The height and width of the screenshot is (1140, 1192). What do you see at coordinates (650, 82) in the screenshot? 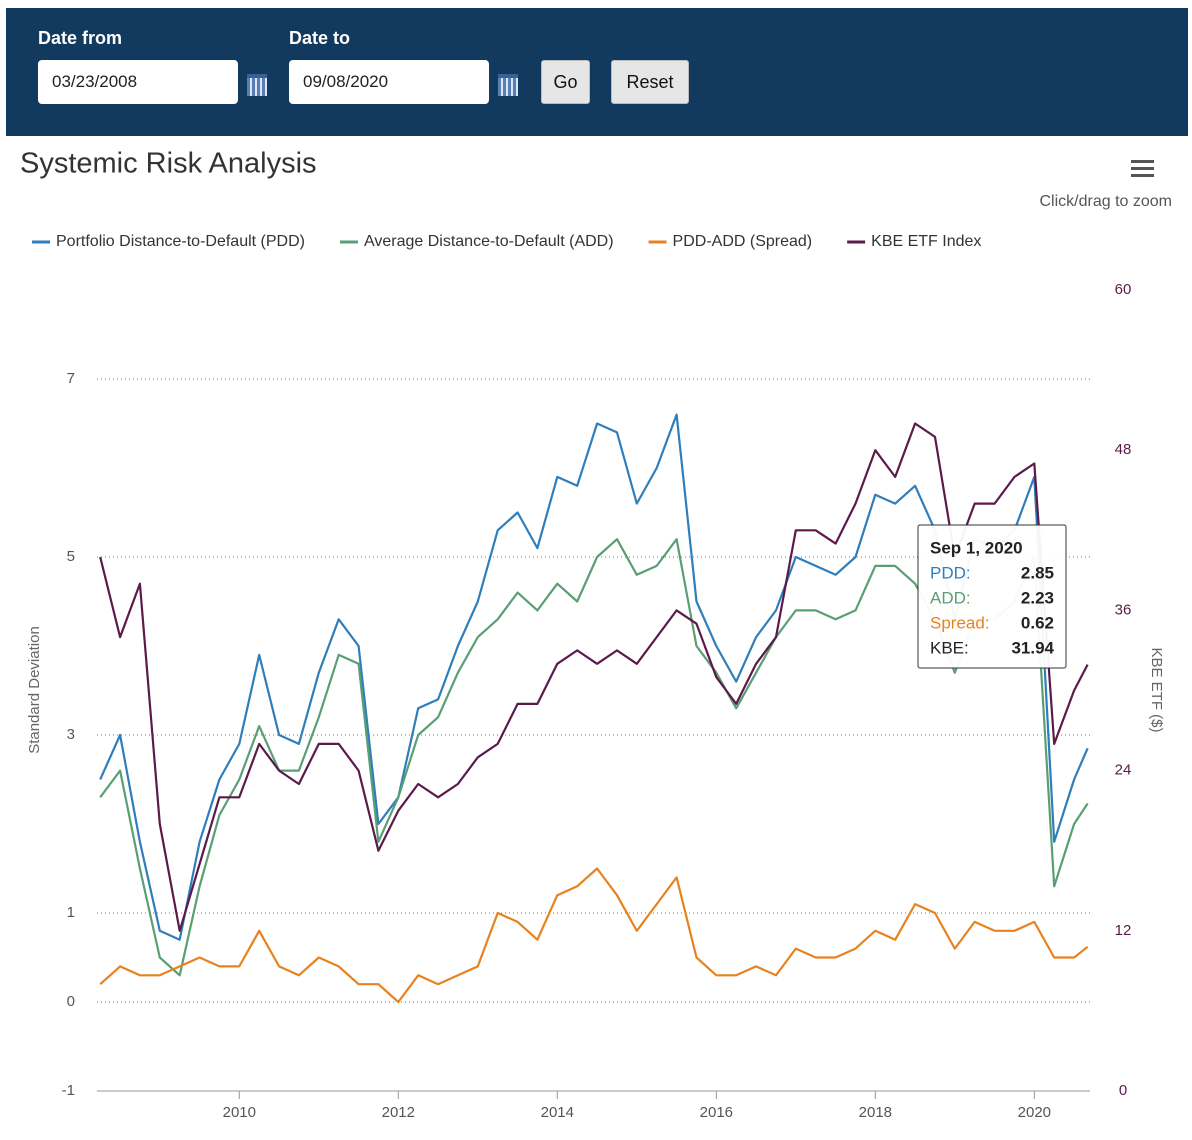
I see `reset-button: Reset` at bounding box center [650, 82].